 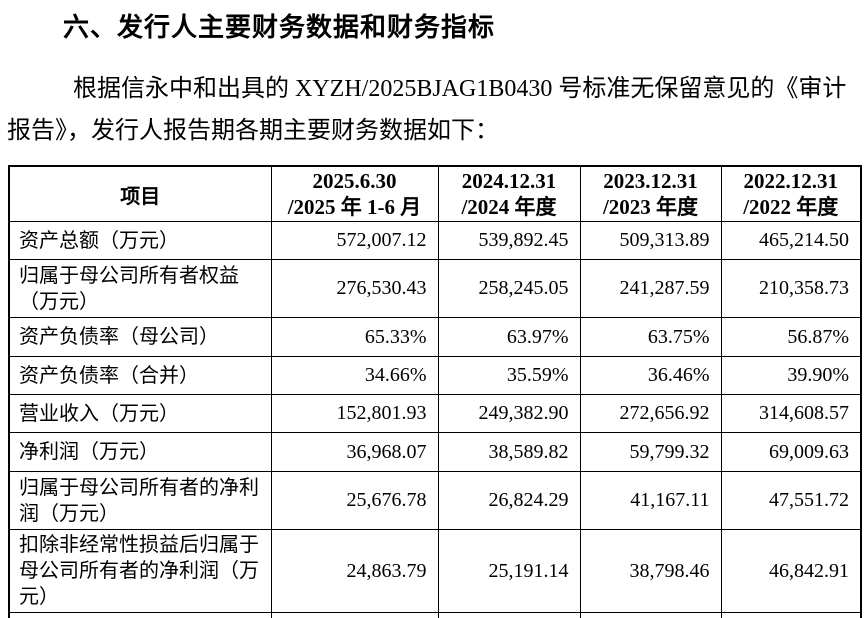 I want to click on cell-value: 509,313.89, so click(x=650, y=240).